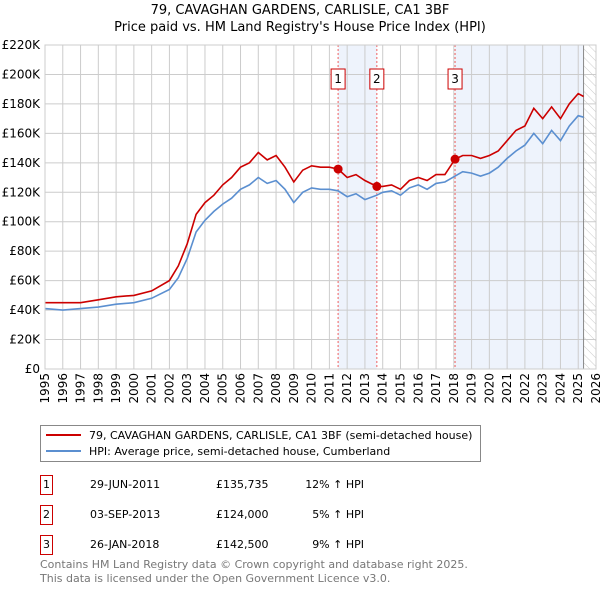  What do you see at coordinates (365, 388) in the screenshot?
I see `x-tick-label: 2013` at bounding box center [365, 388].